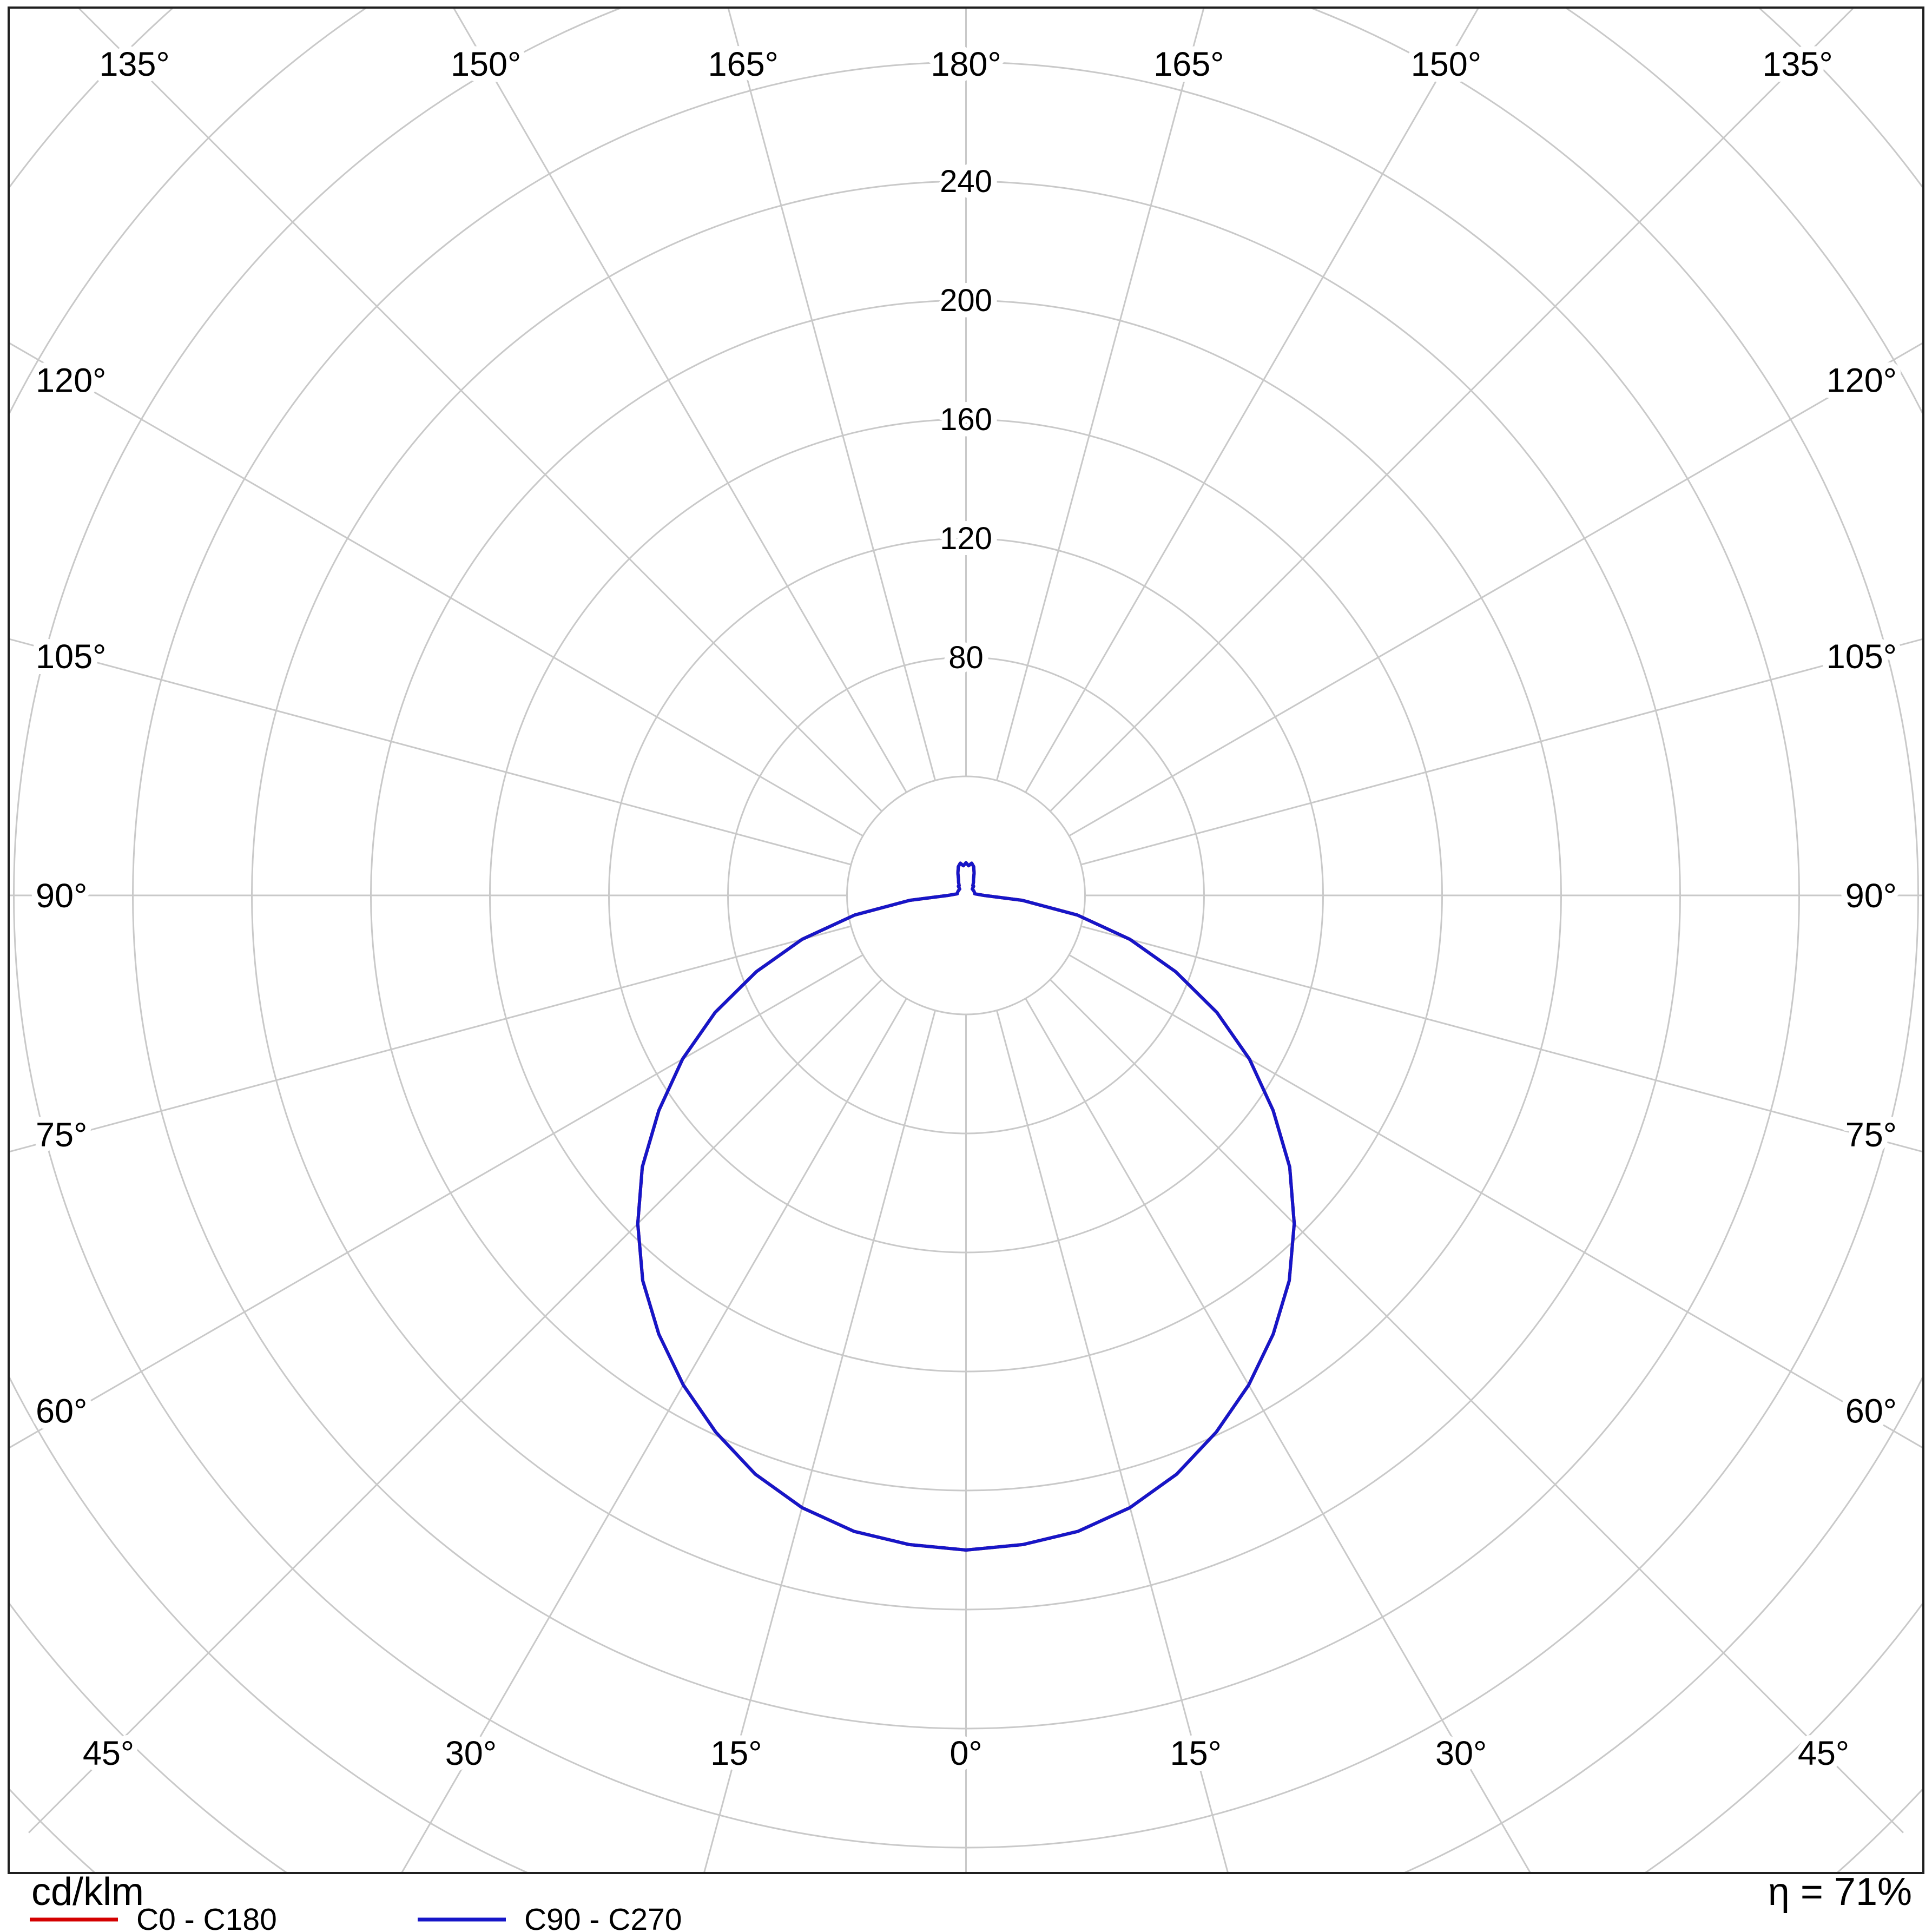 This screenshot has height=1932, width=1932. I want to click on angle-label-90-left: 90°, so click(62, 896).